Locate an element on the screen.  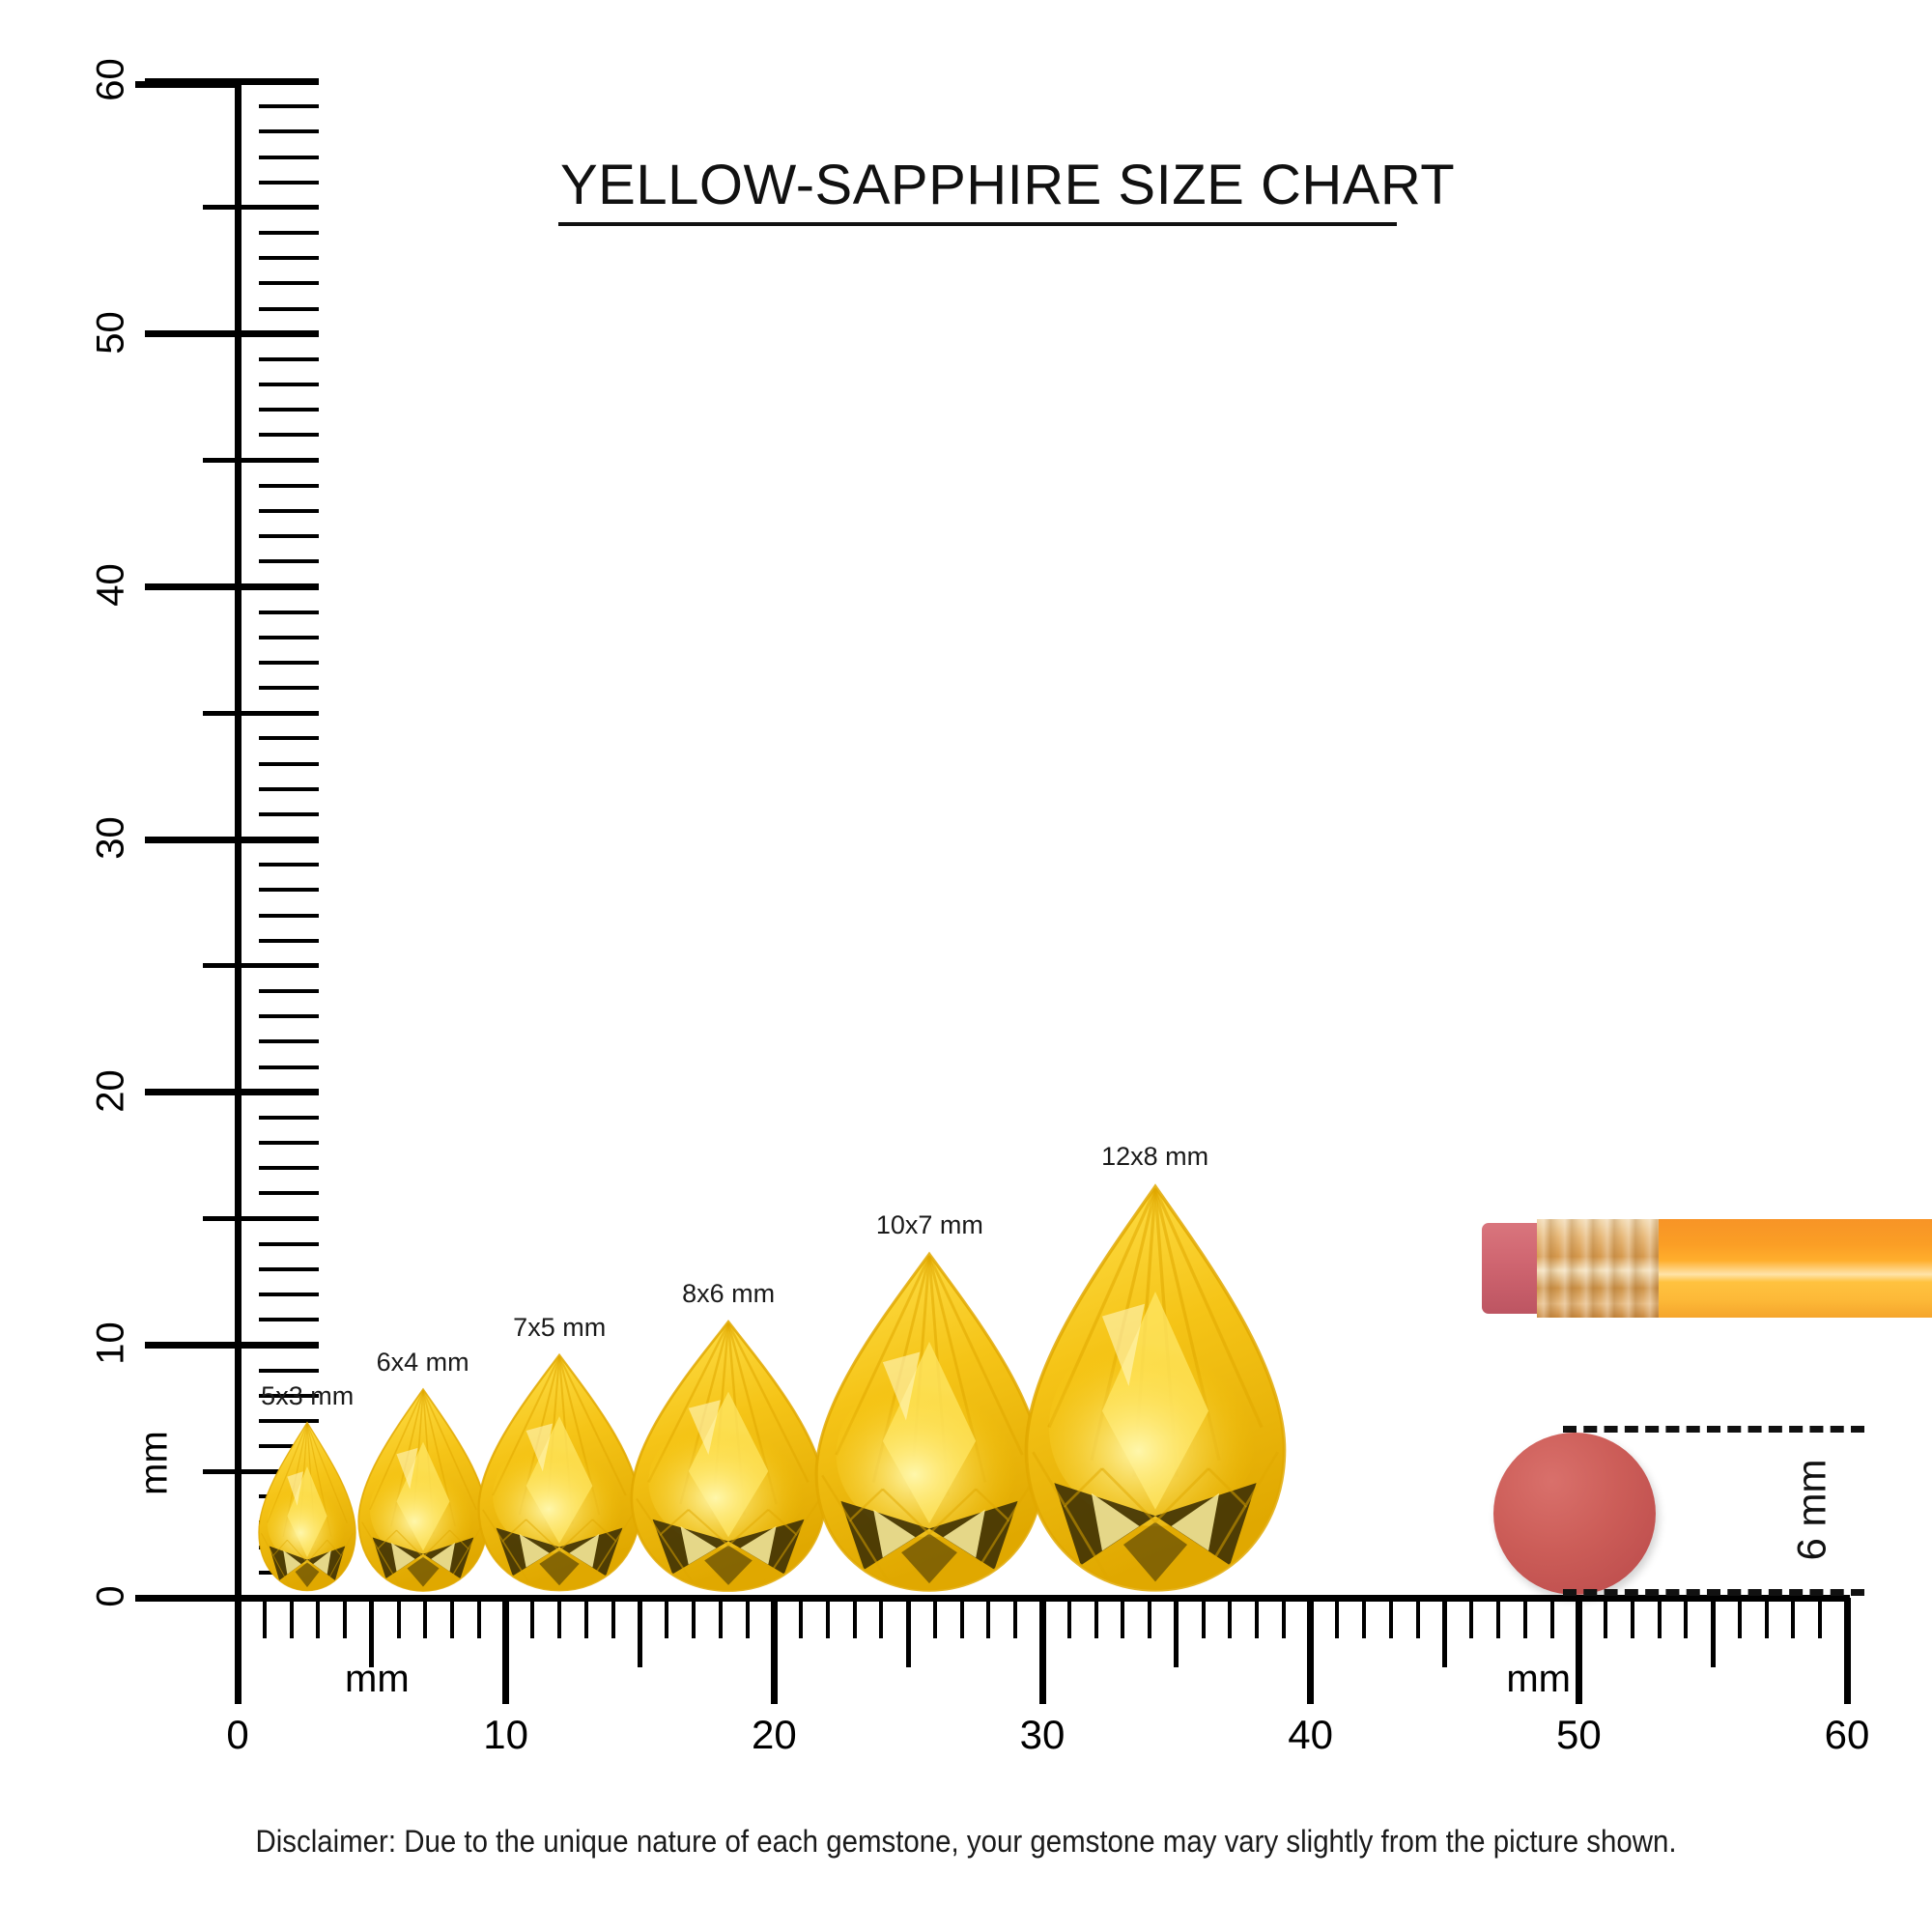
vertical-tick-label-20: 20 is located at coordinates (110, 1090).